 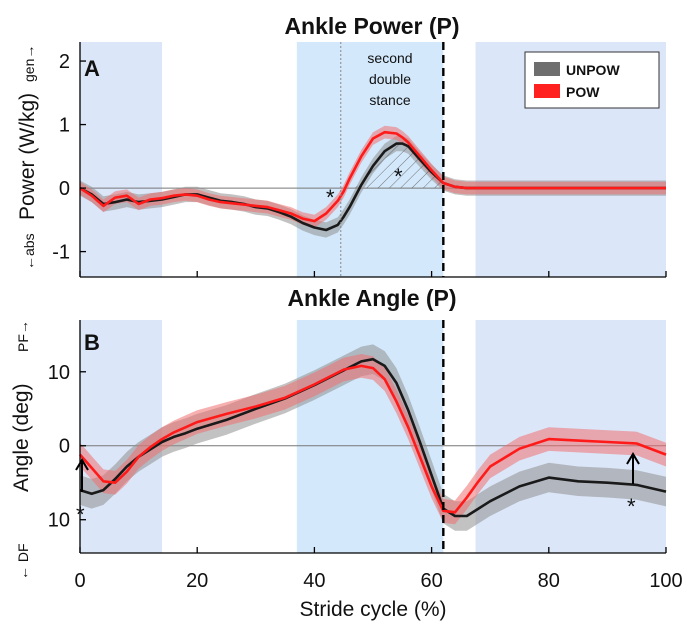 I want to click on asterisk-b2: *, so click(x=631, y=506).